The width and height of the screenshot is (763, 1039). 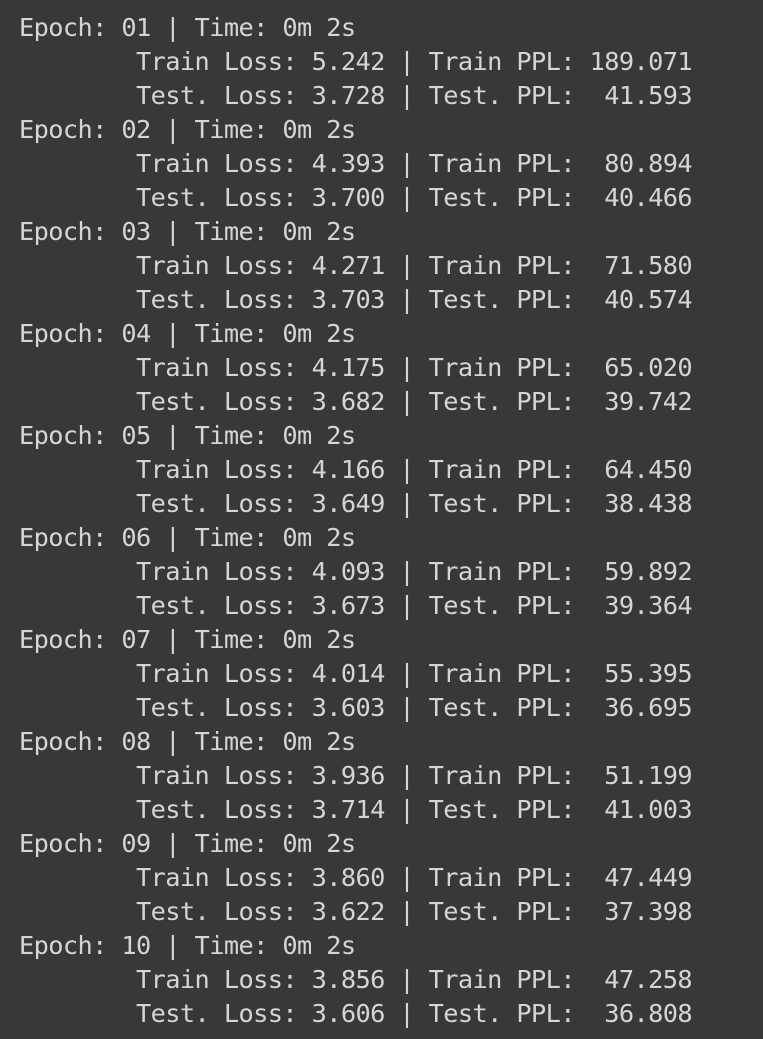 What do you see at coordinates (187, 945) in the screenshot?
I see `epoch-header-line: Epoch: 10 | Time: 0m 2s` at bounding box center [187, 945].